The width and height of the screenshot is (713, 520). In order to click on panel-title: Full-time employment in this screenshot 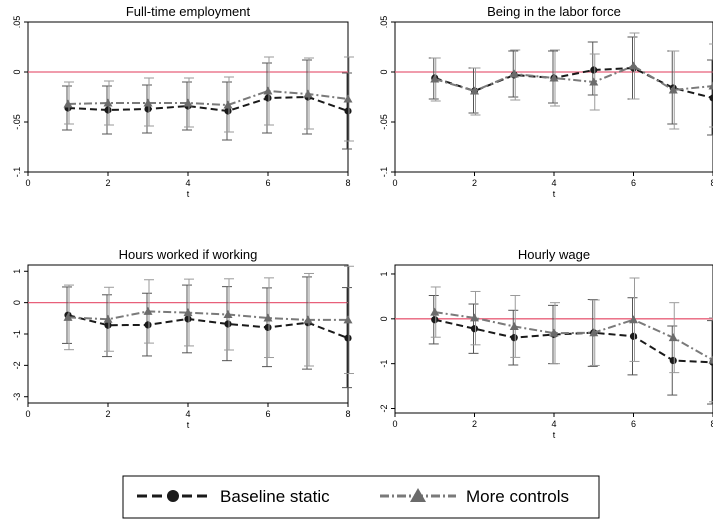, I will do `click(188, 11)`.